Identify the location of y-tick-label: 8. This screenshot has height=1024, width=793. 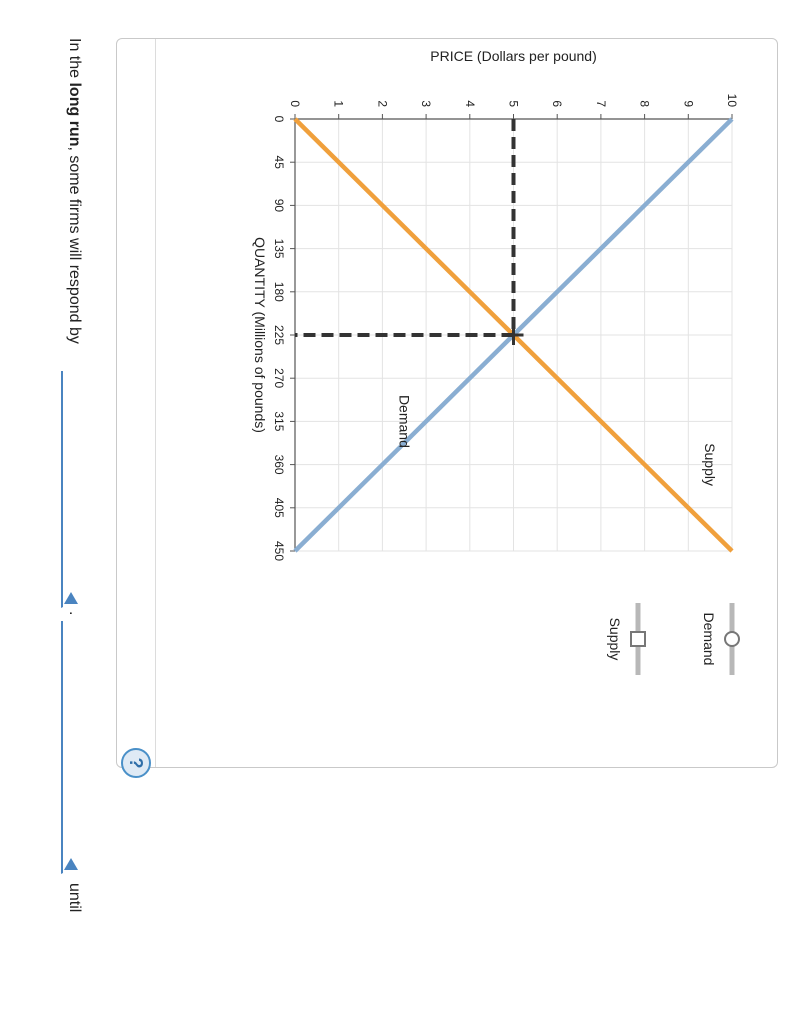
(645, 103).